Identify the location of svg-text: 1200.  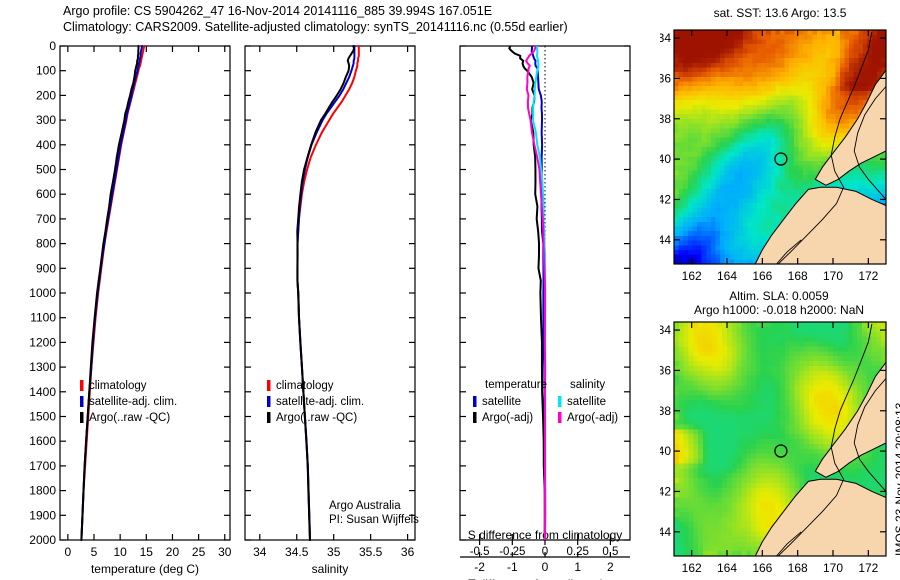
(42, 342).